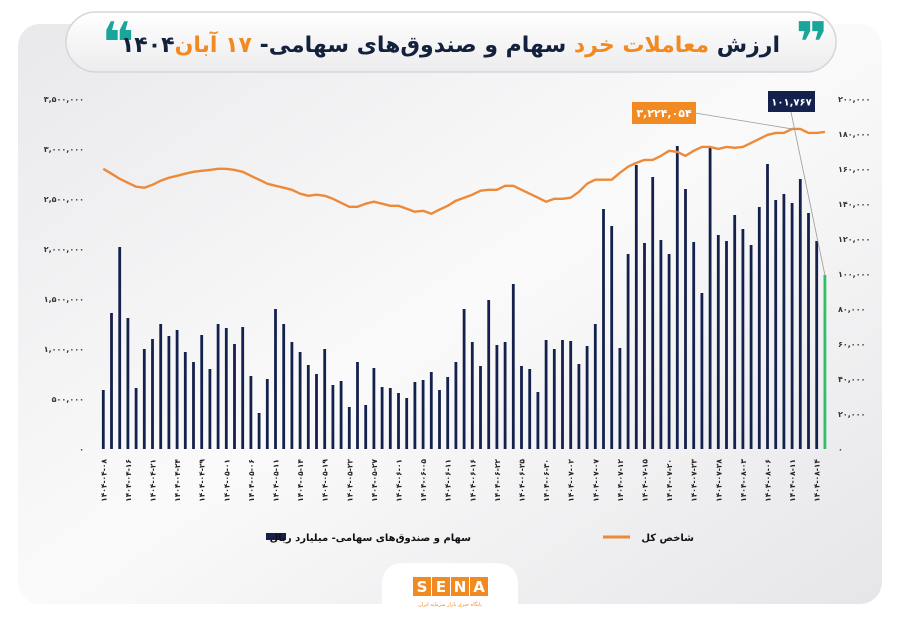 The width and height of the screenshot is (900, 623). Describe the element at coordinates (300, 480) in the screenshot. I see `x-tick-label: ۱۴۰۴-۰۵-۱۴` at that location.